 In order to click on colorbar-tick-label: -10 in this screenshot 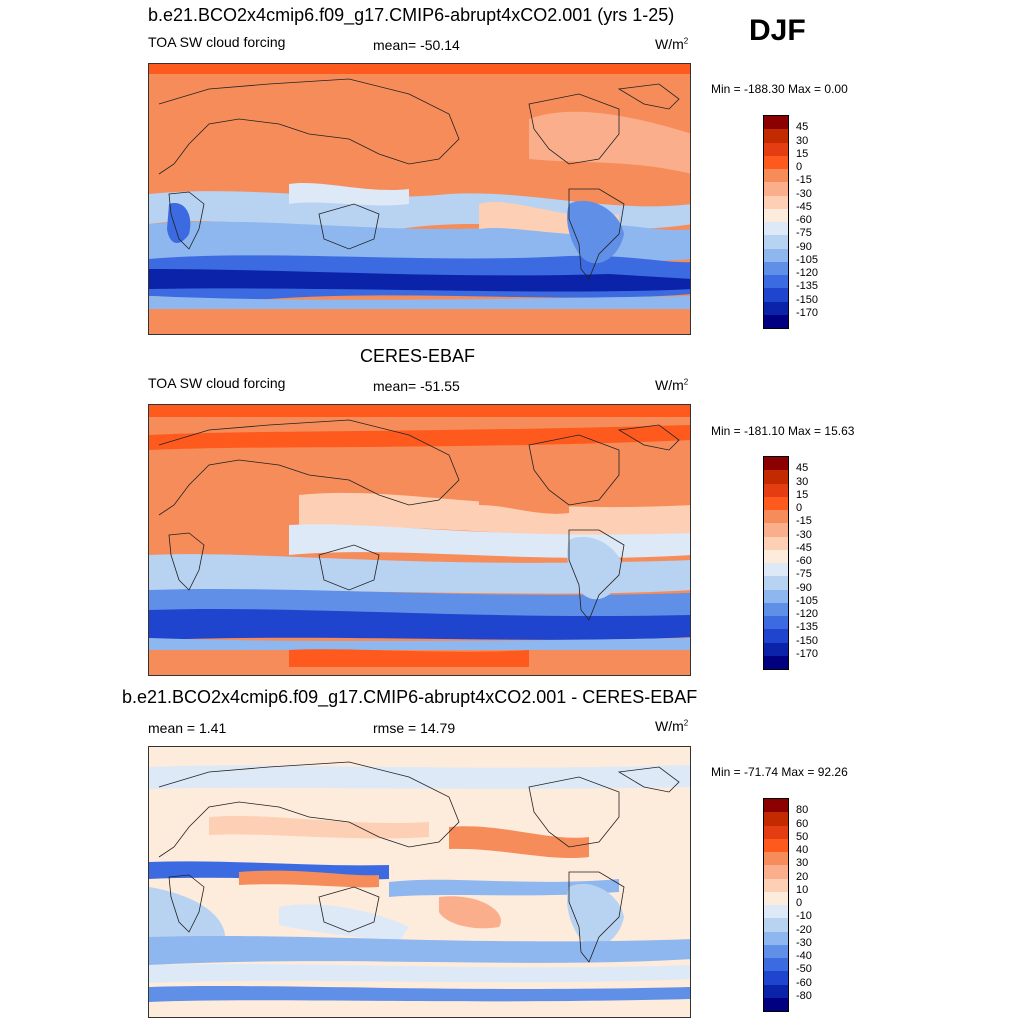, I will do `click(804, 916)`.